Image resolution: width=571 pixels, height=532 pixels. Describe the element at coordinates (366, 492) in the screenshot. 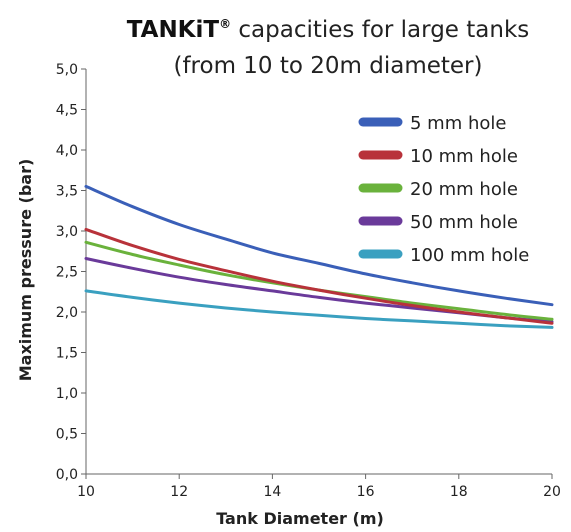

I see `x-tick-label: 16` at that location.